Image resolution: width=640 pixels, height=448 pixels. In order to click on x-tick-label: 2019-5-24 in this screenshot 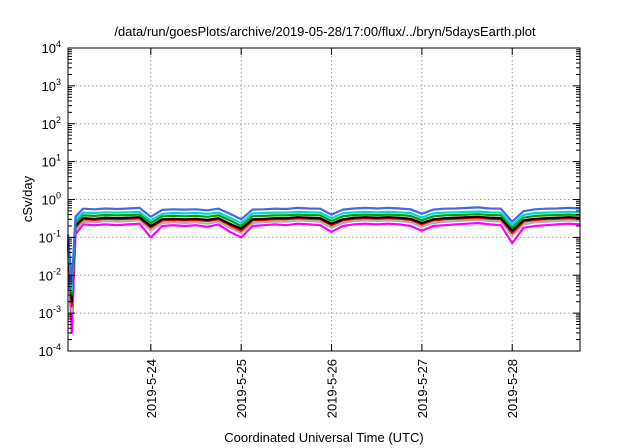, I will do `click(151, 388)`.